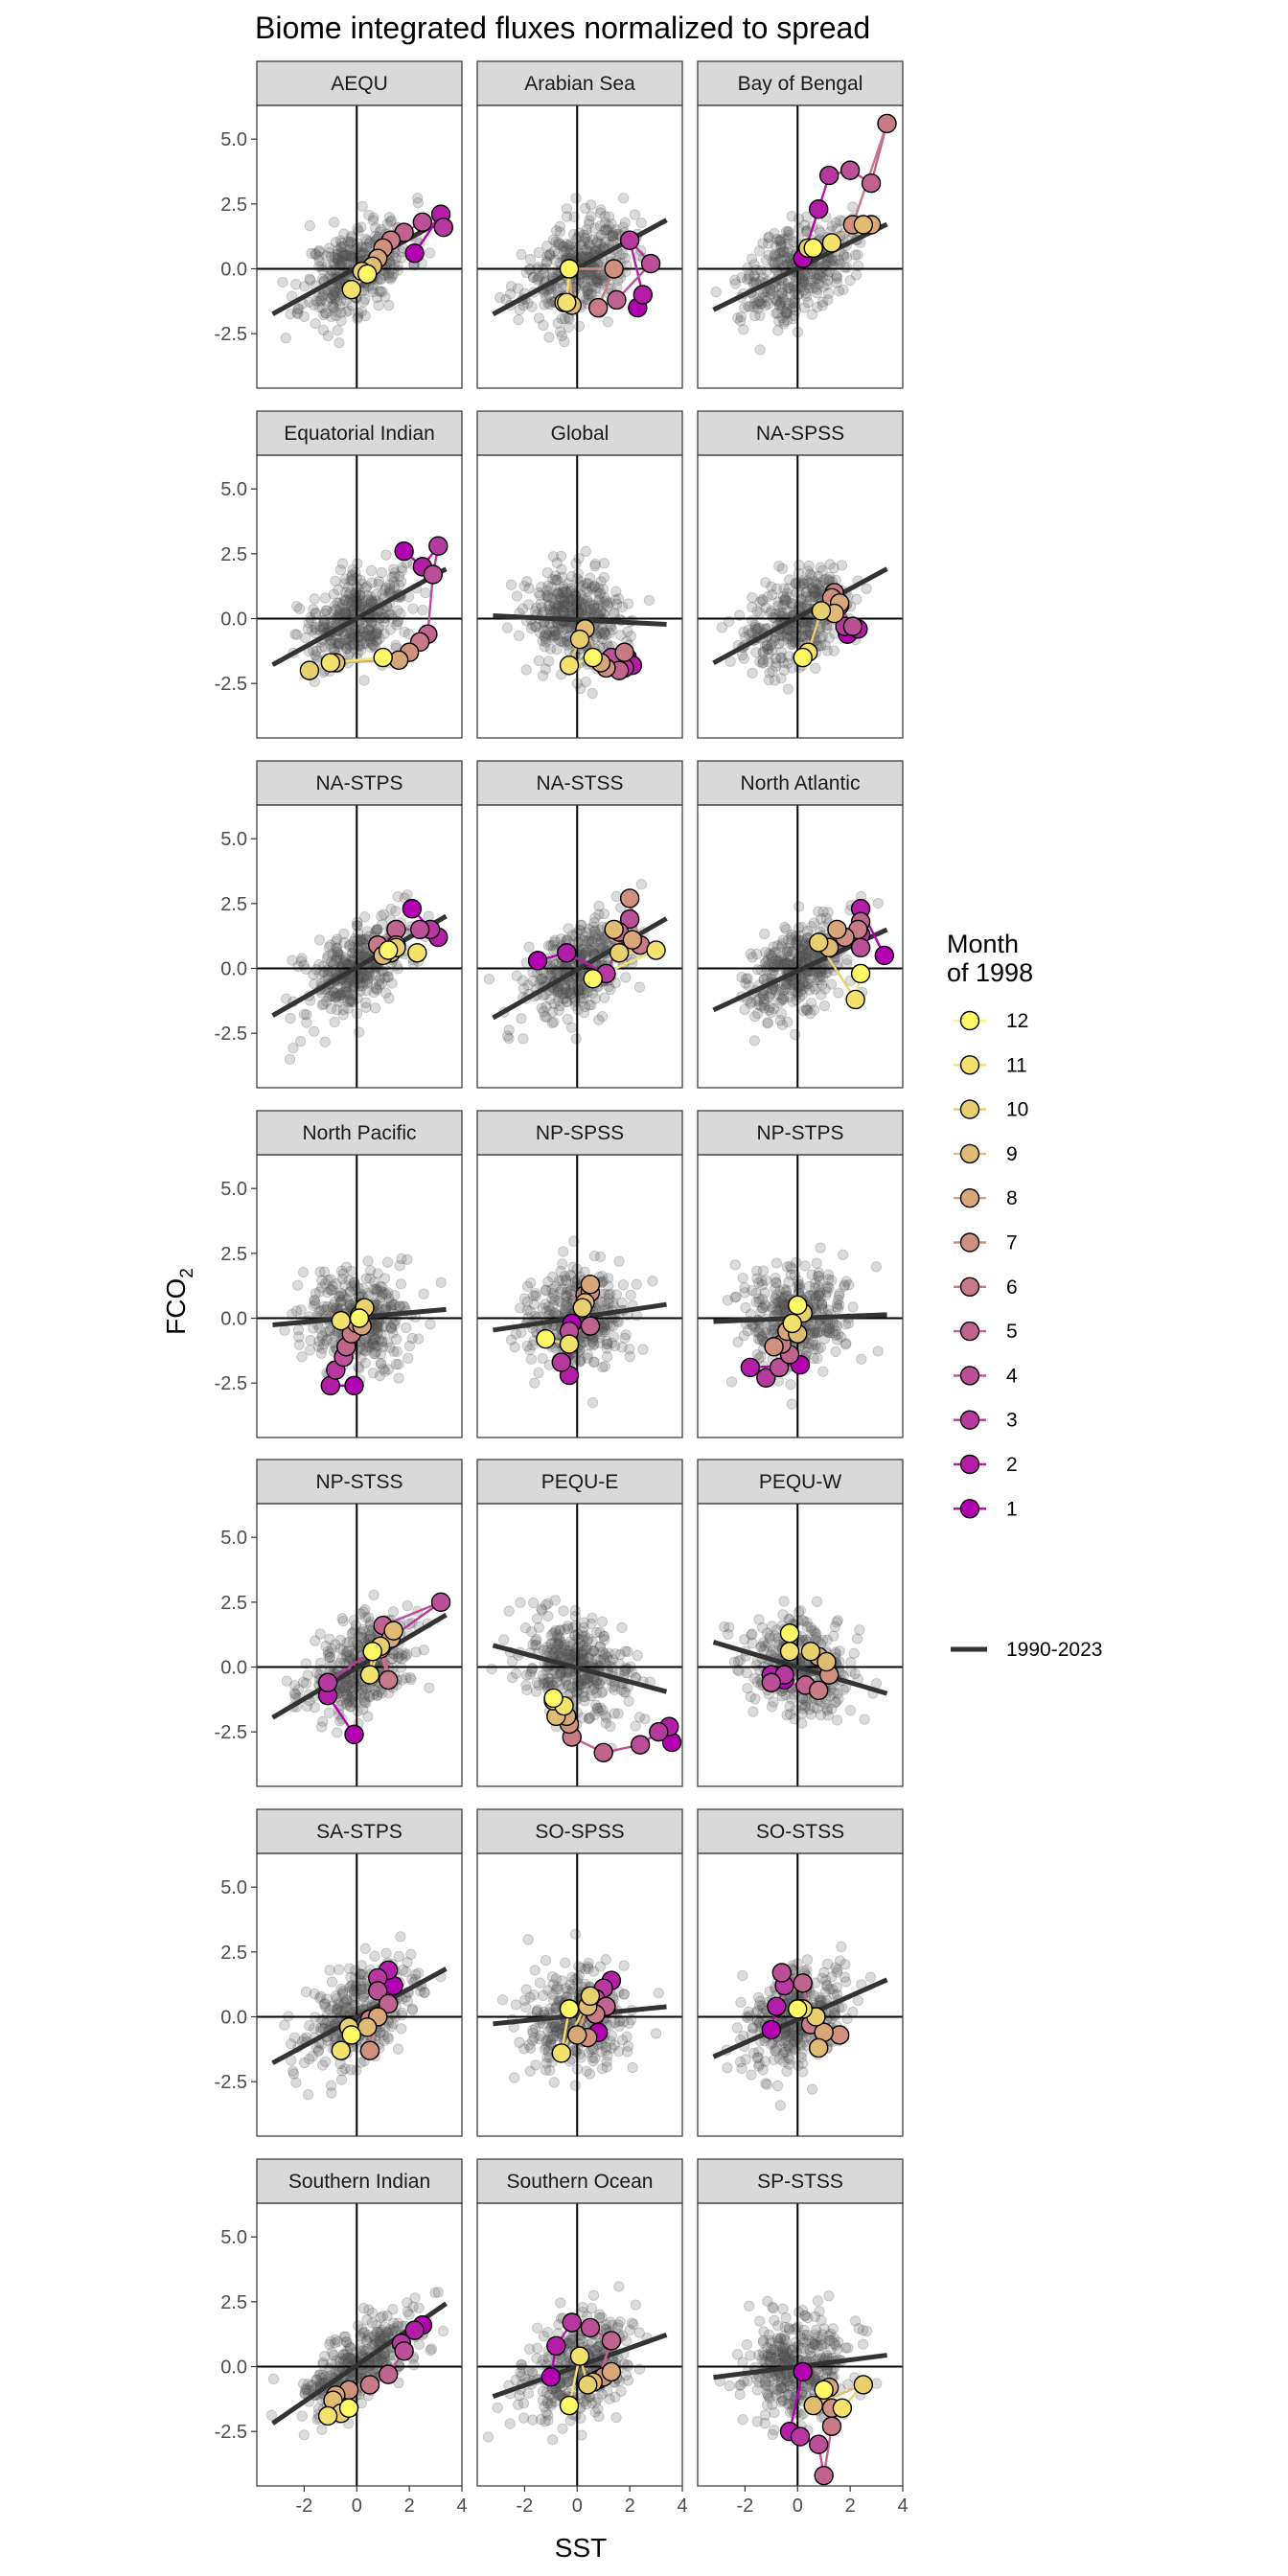 This screenshot has height=2576, width=1288. Describe the element at coordinates (233, 1254) in the screenshot. I see `y-tick-label: 2.5` at that location.